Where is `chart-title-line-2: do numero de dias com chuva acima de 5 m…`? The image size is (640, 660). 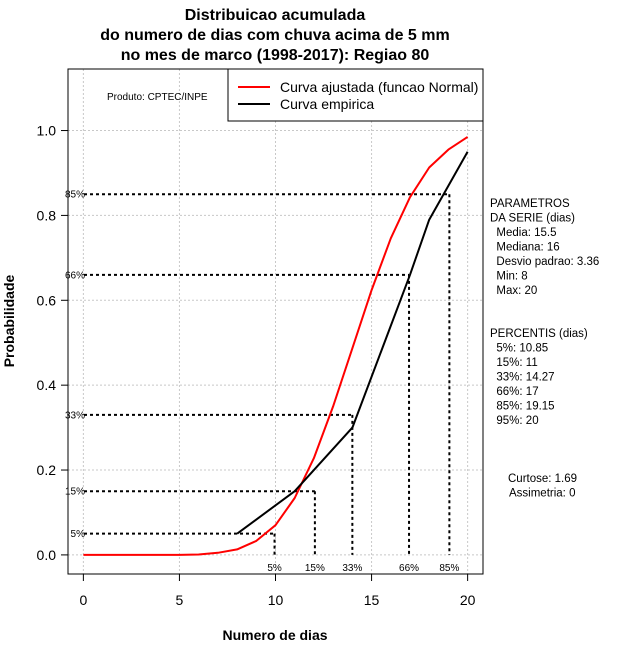
chart-title-line-2: do numero de dias com chuva acima de 5 m… is located at coordinates (274, 35).